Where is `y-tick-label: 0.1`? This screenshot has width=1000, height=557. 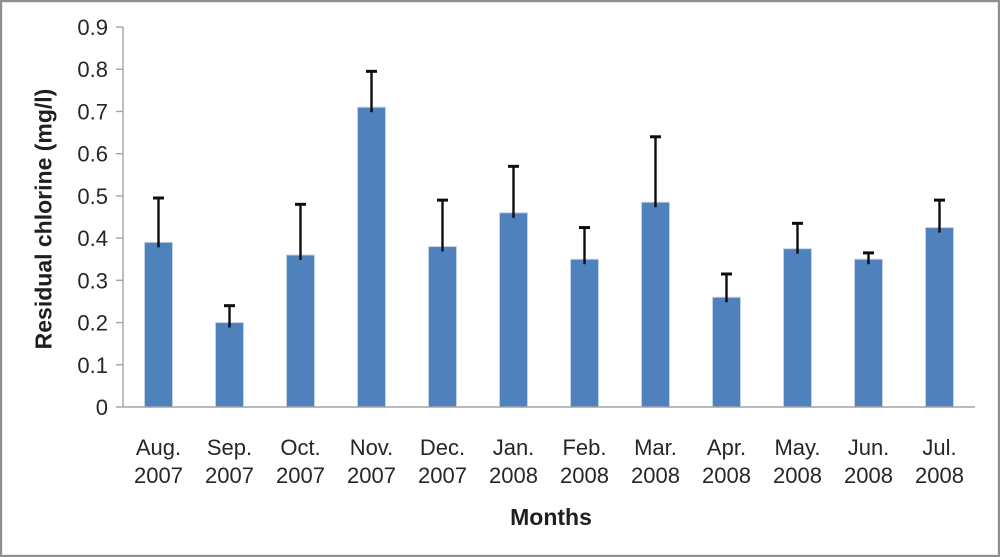 y-tick-label: 0.1 is located at coordinates (92, 365).